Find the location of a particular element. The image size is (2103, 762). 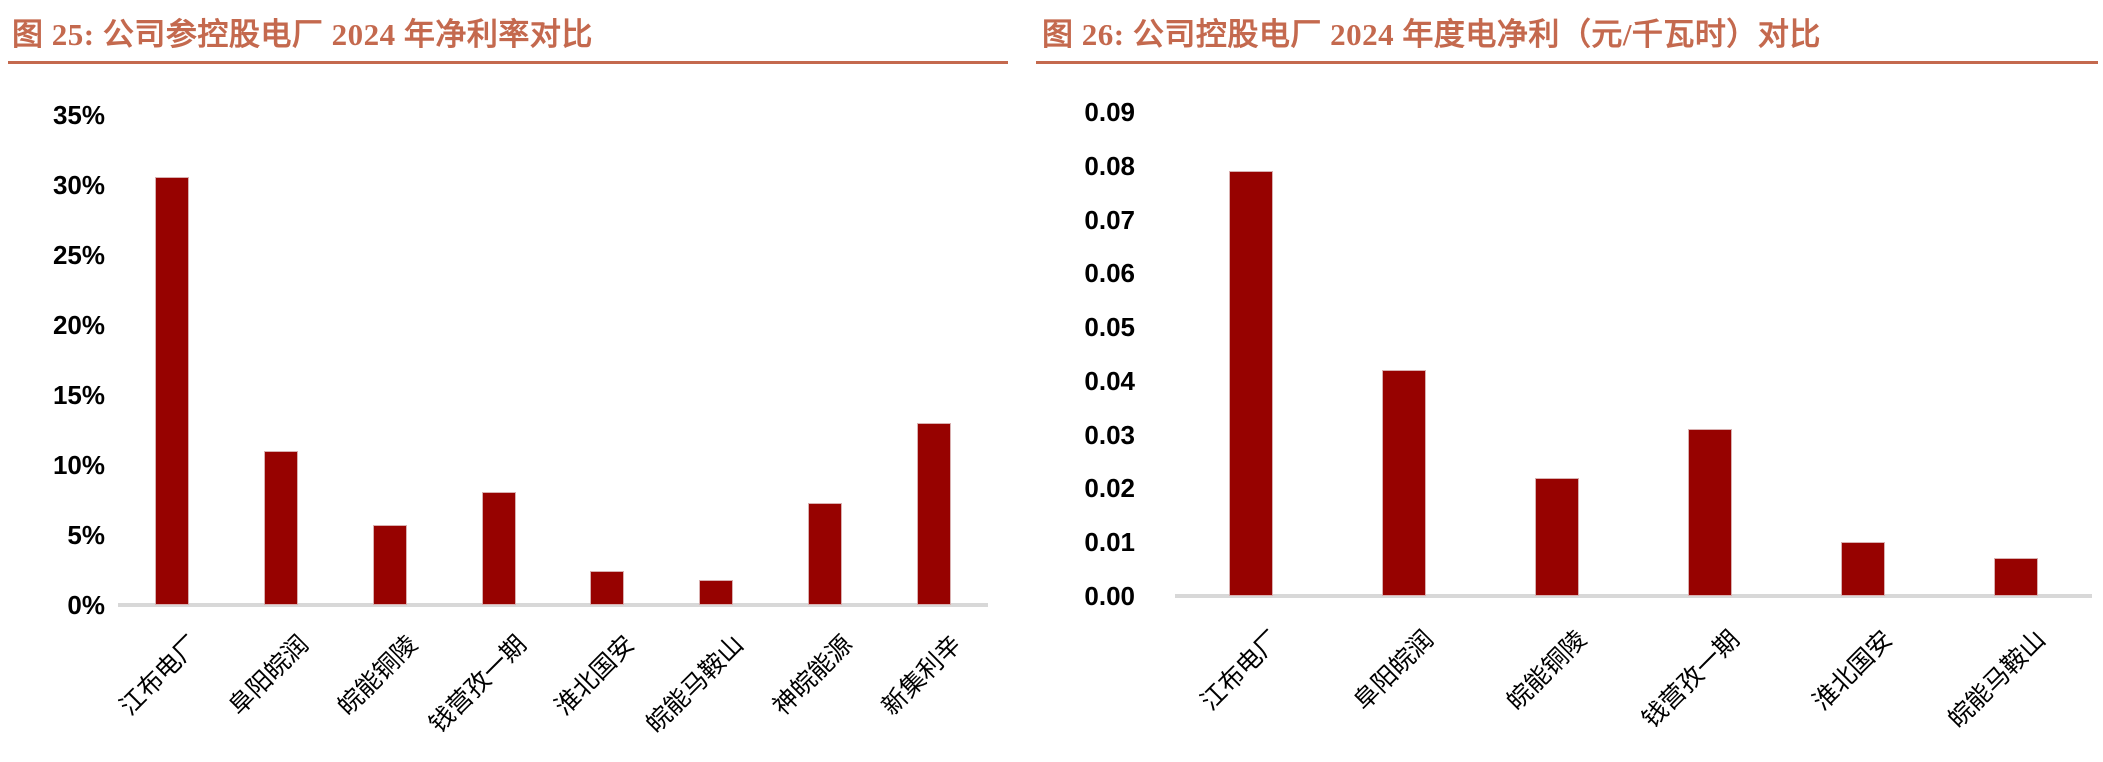

x-category-label-wrap: 神皖能源 is located at coordinates (648, 676).